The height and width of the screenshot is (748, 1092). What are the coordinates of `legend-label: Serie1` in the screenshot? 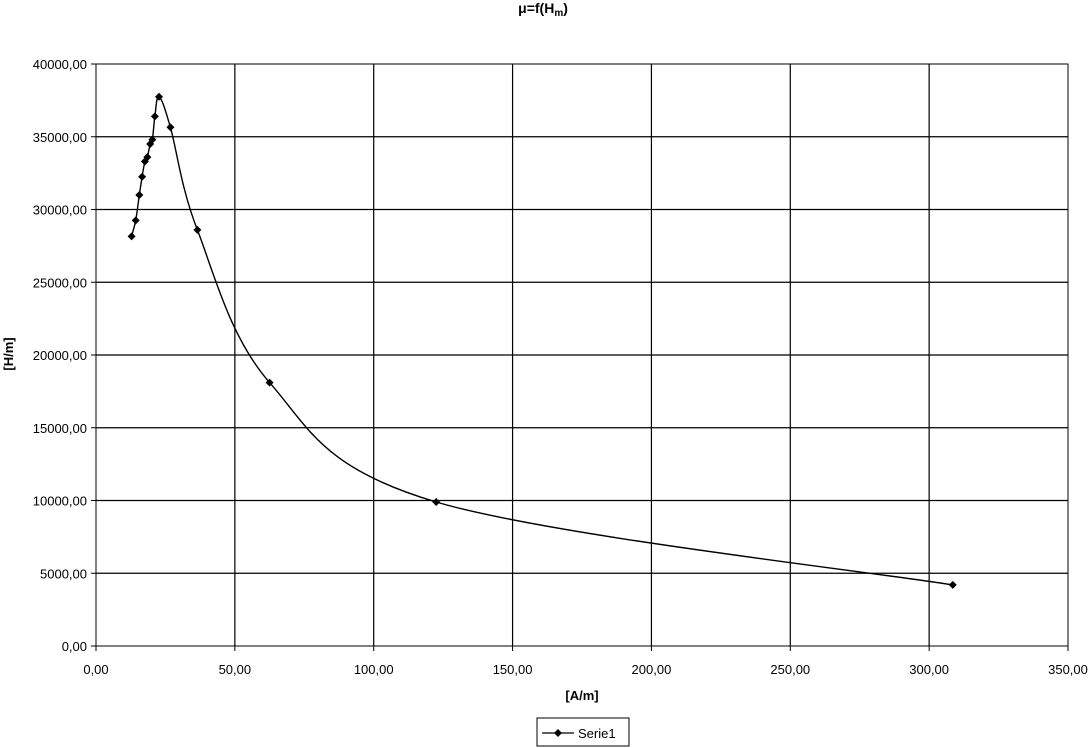 It's located at (597, 733).